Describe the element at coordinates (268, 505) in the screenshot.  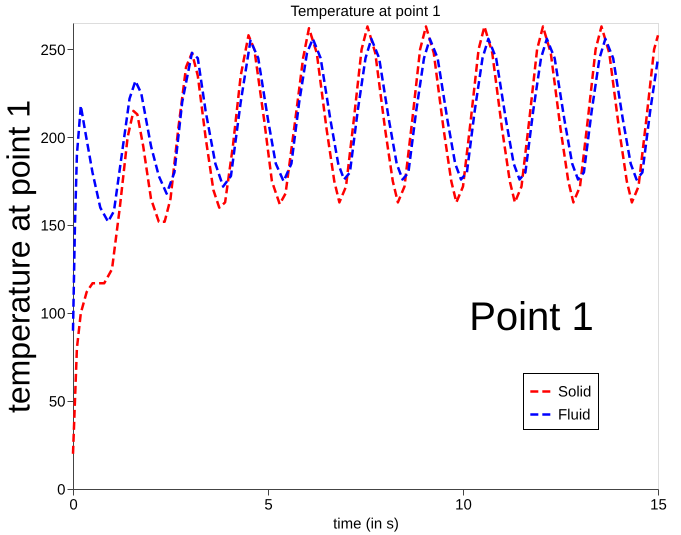
I see `x-tick-label: 5` at that location.